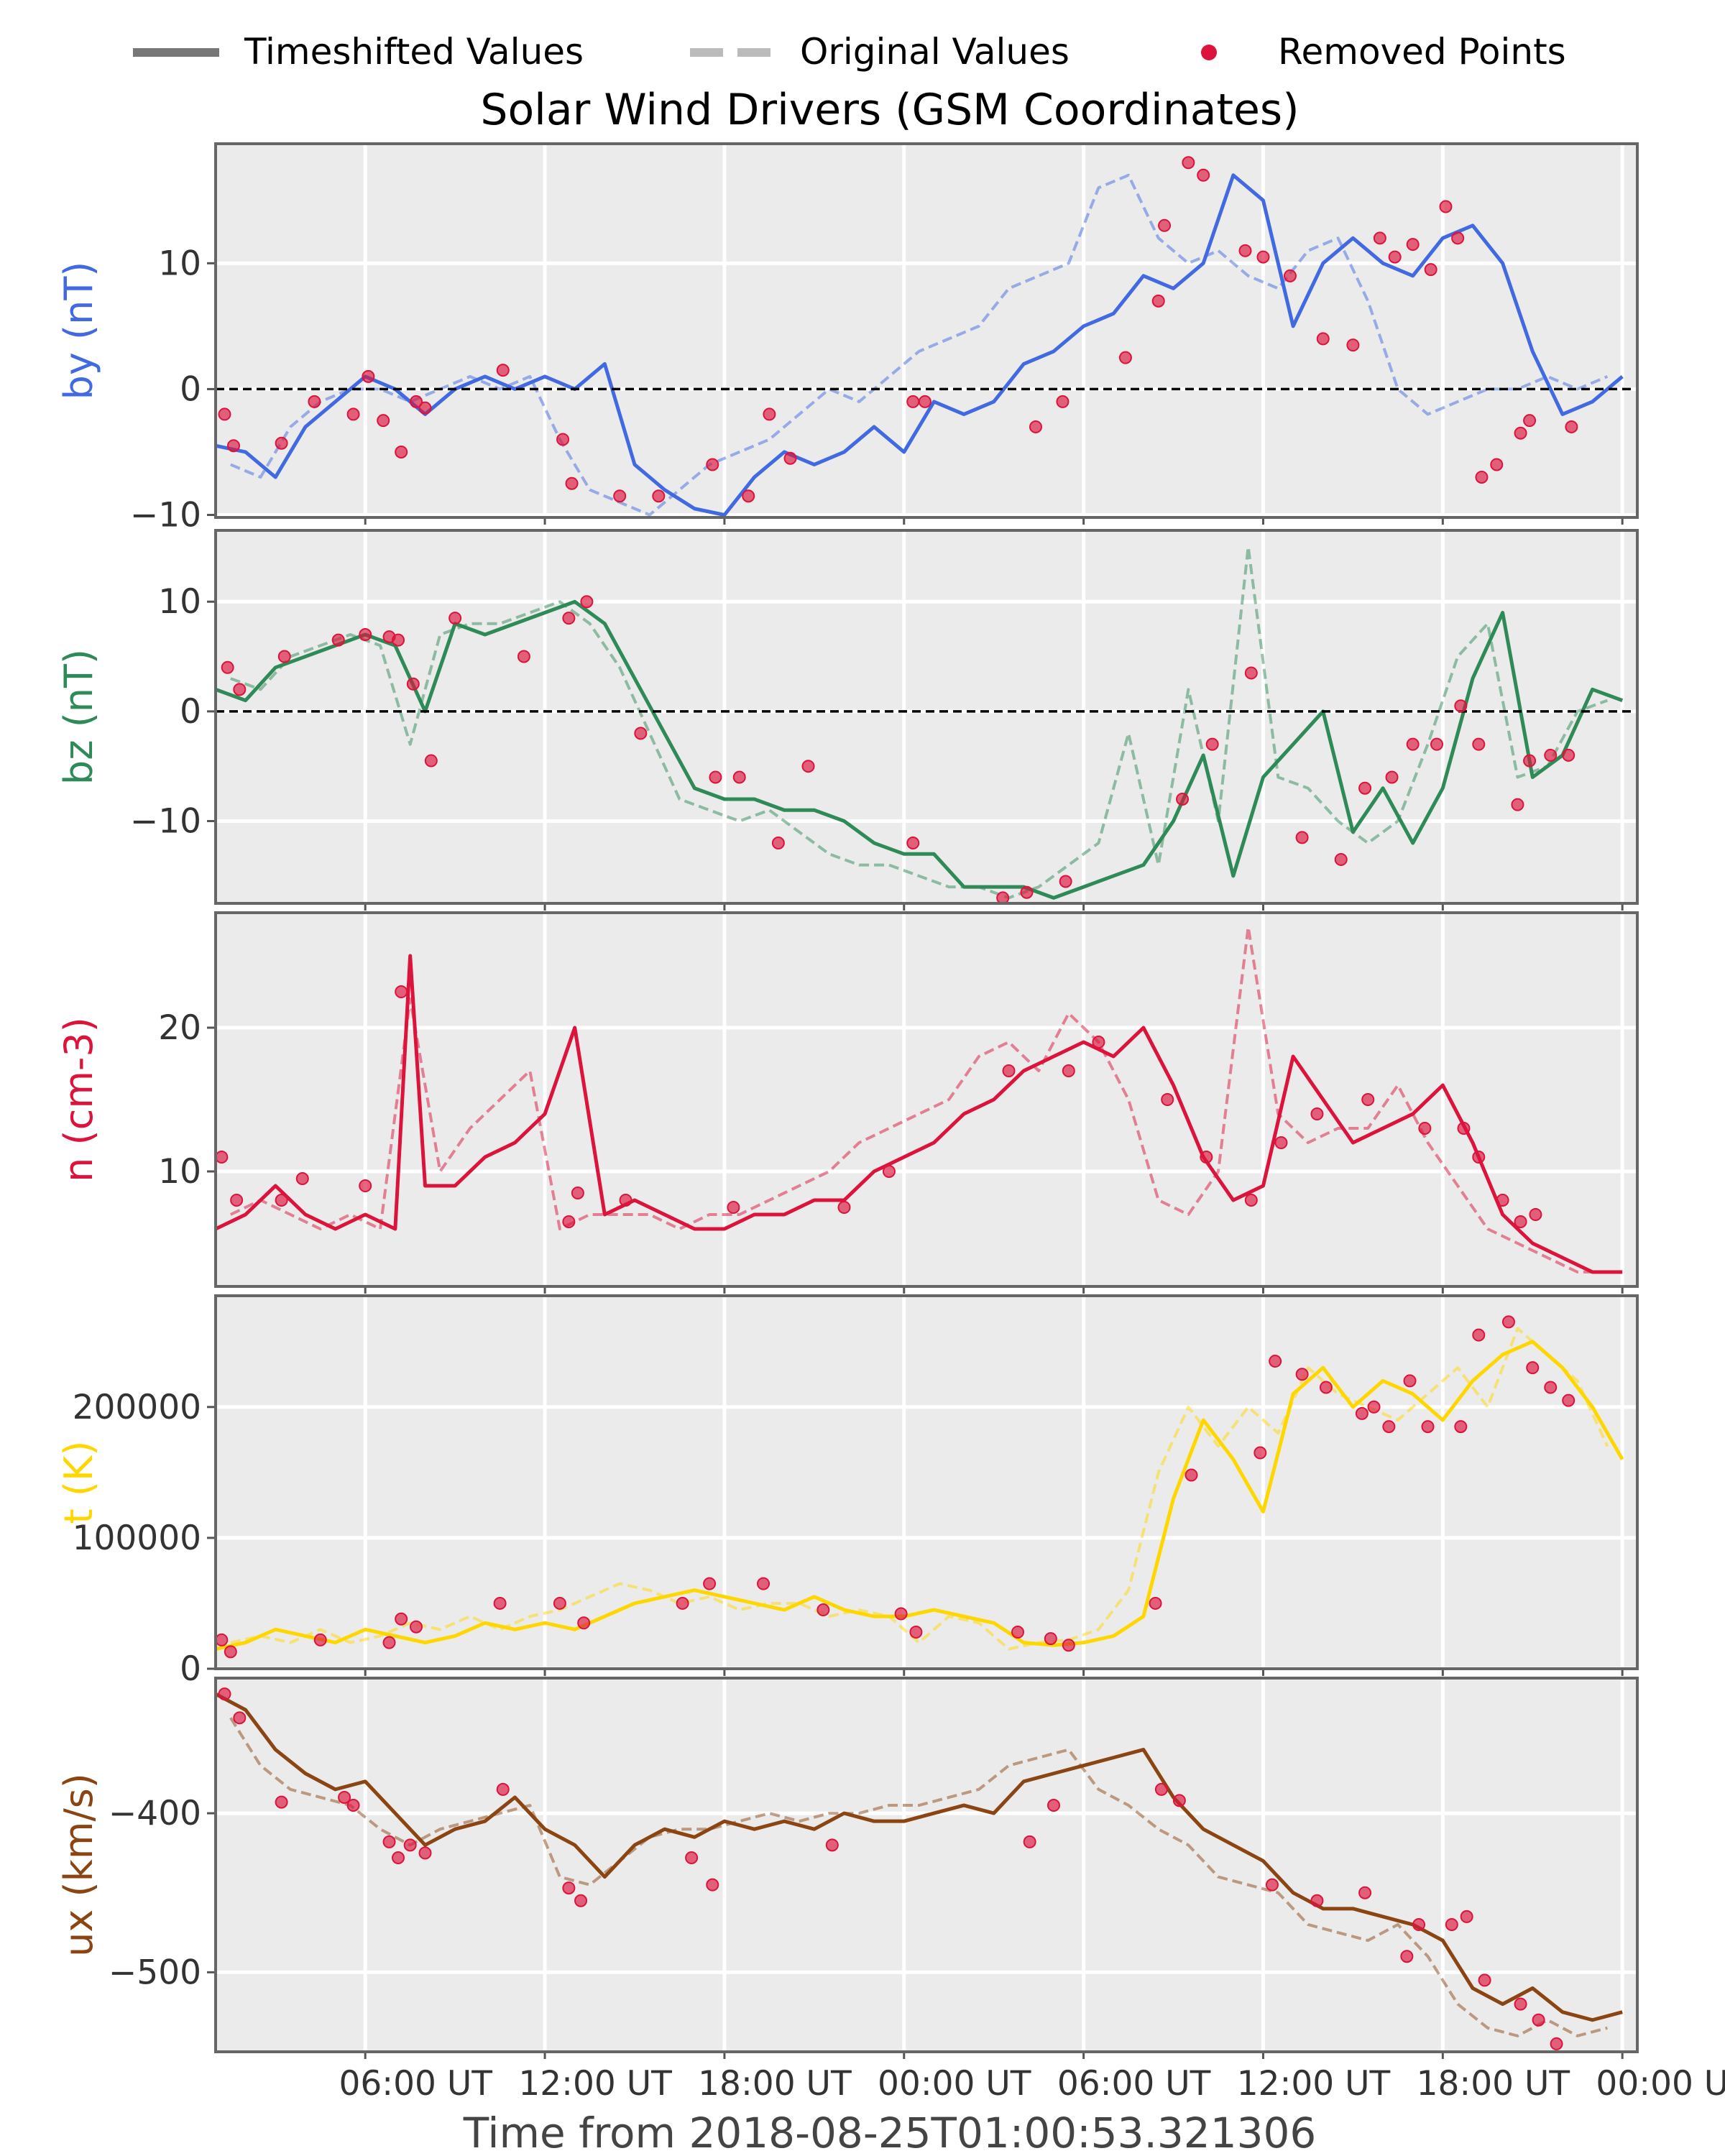  What do you see at coordinates (926, 1865) in the screenshot?
I see `plot-background` at bounding box center [926, 1865].